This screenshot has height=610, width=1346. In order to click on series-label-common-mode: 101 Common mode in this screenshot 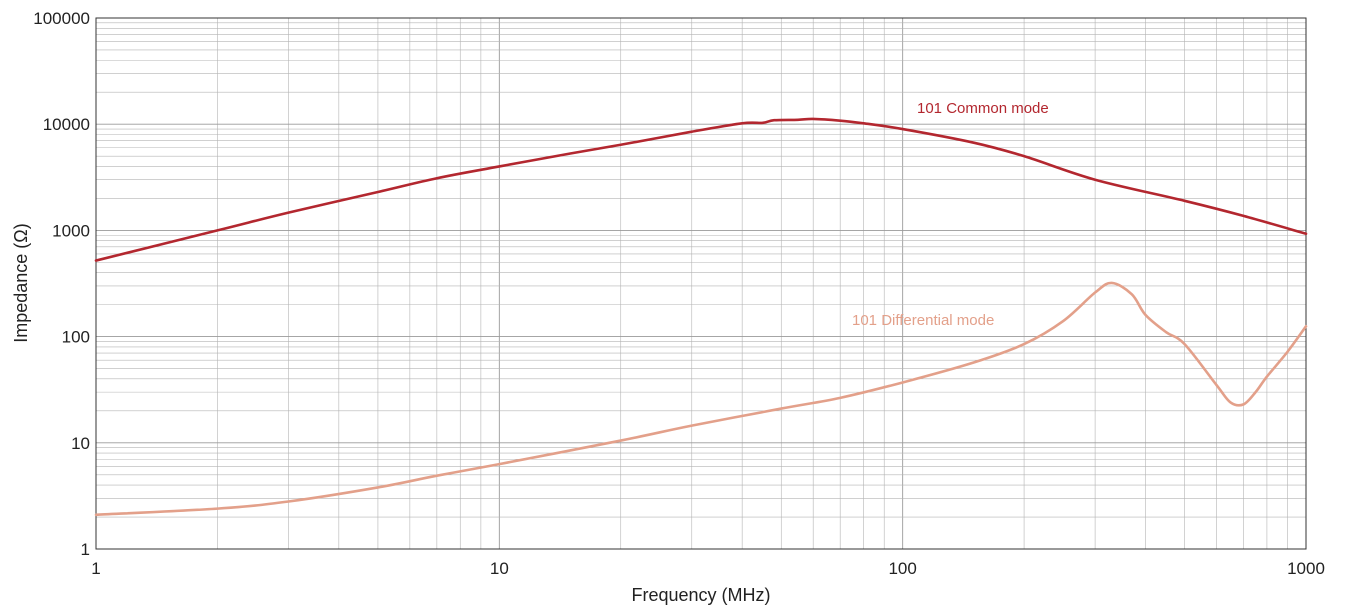, I will do `click(983, 108)`.